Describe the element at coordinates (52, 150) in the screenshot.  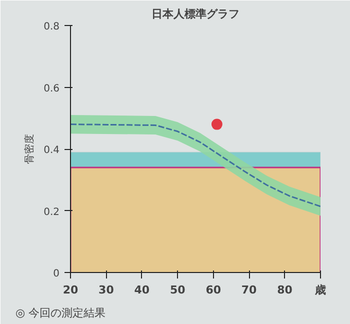
I see `y-tick-label: 0.4` at that location.